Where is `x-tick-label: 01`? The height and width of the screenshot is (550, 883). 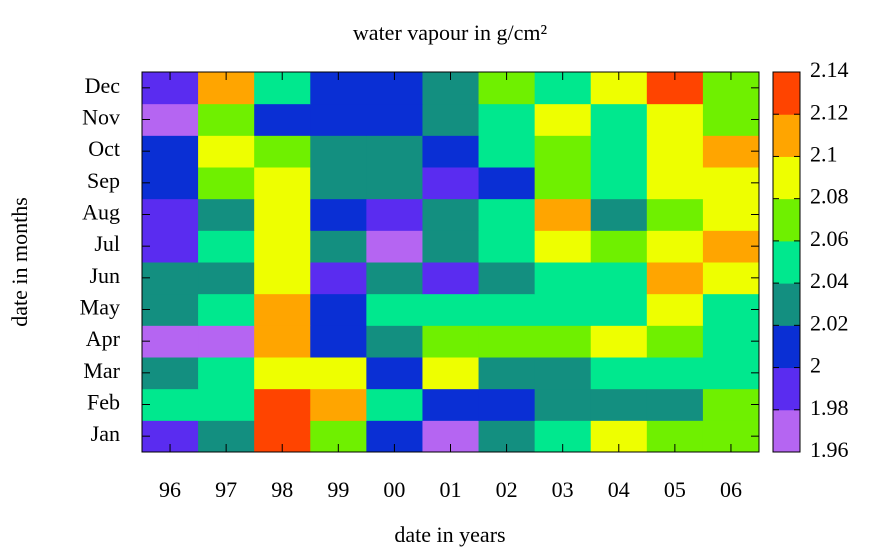
x-tick-label: 01 is located at coordinates (451, 489).